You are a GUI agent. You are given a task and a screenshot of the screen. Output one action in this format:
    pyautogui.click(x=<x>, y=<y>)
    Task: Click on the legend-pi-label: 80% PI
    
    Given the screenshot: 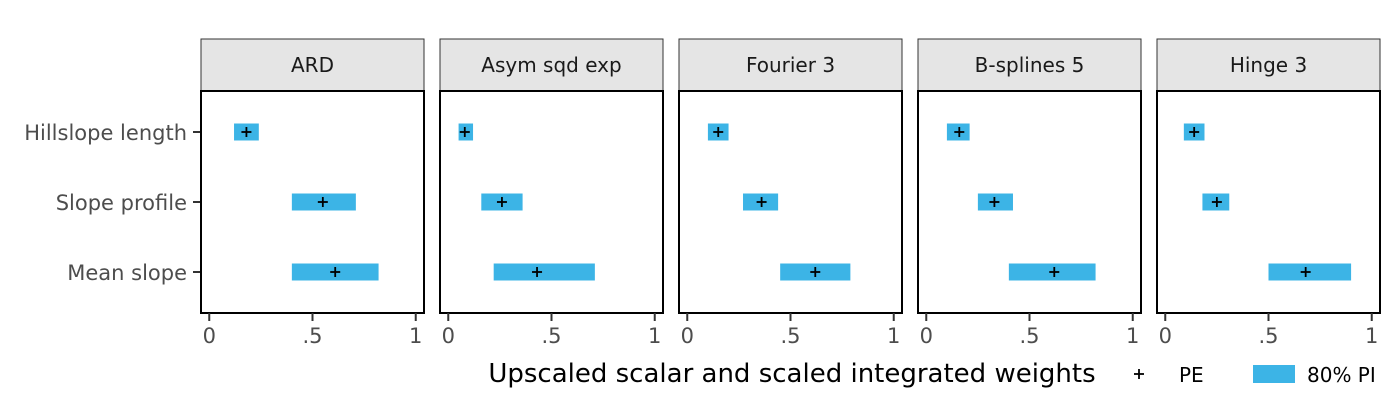 What is the action you would take?
    pyautogui.click(x=1341, y=375)
    